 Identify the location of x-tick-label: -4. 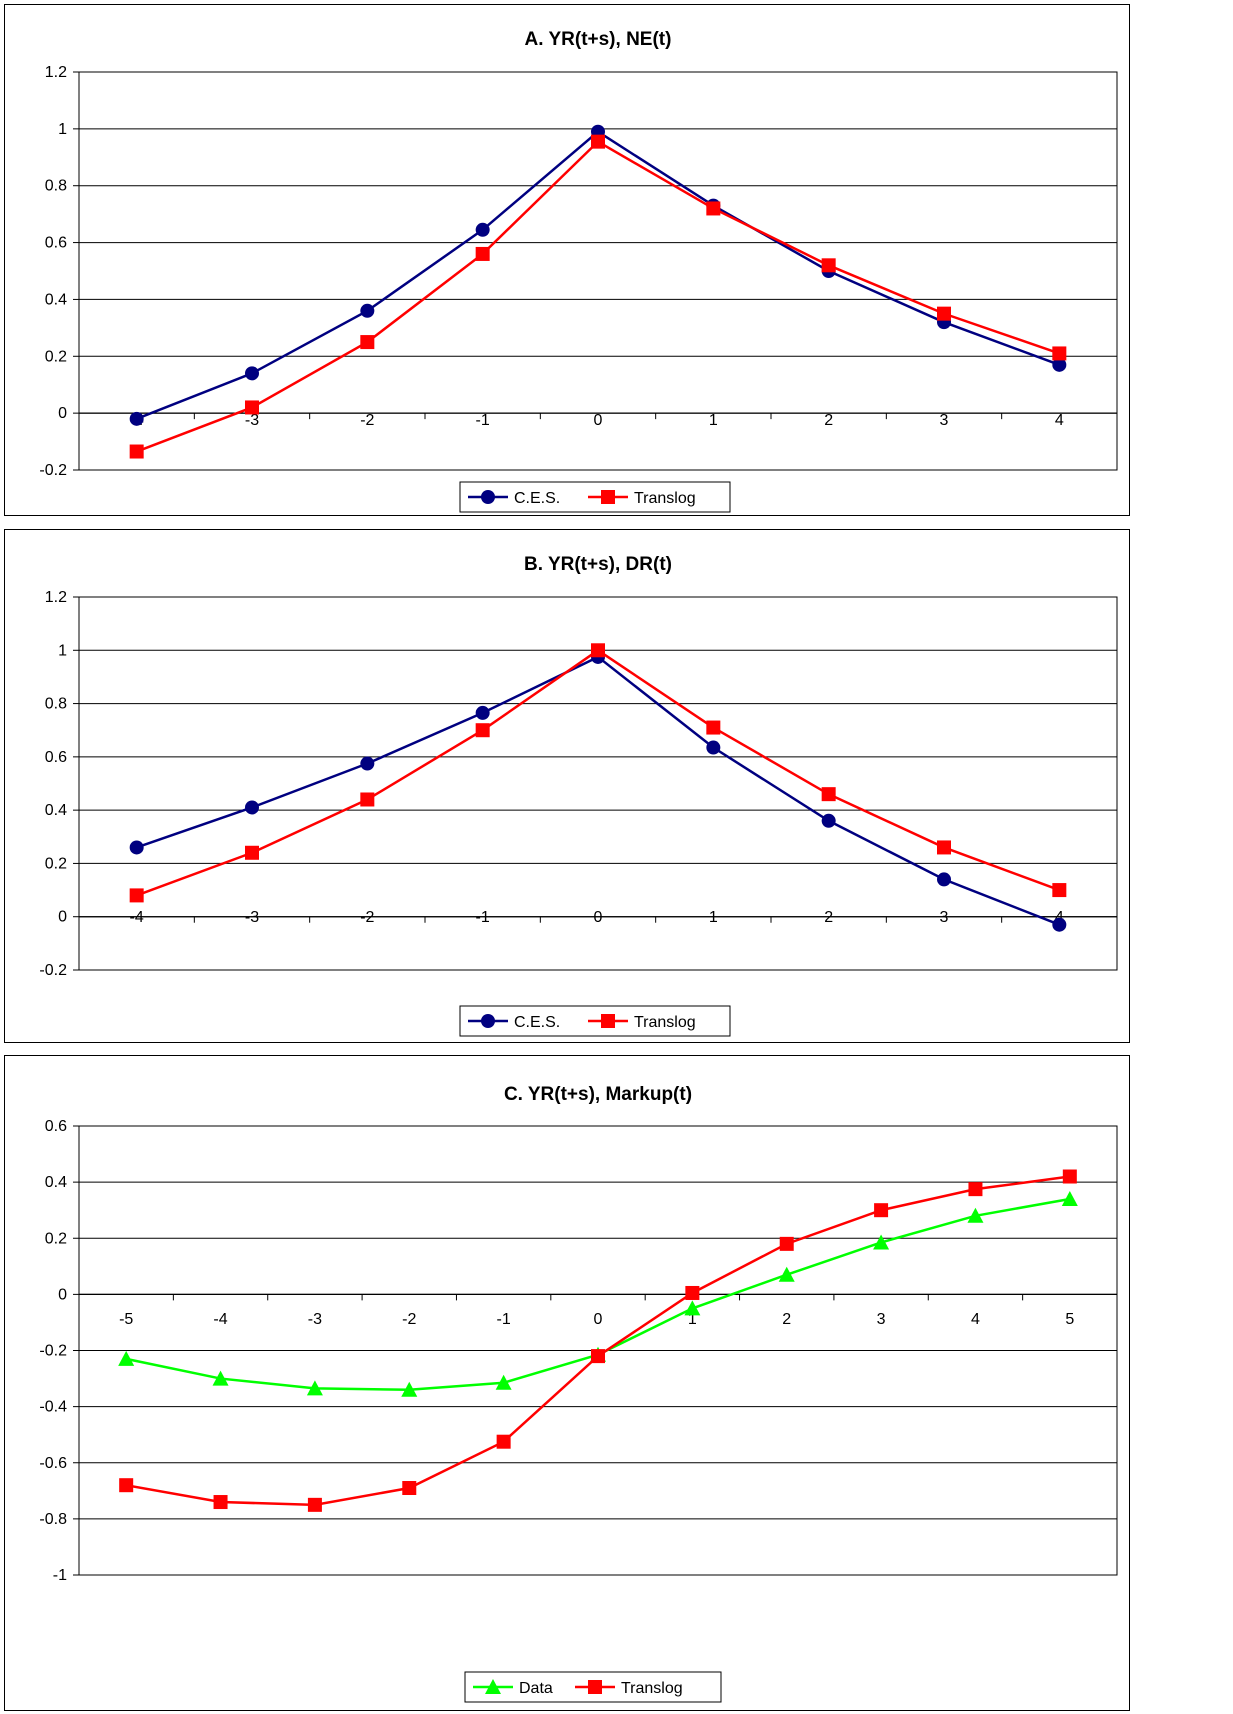
(220, 1319).